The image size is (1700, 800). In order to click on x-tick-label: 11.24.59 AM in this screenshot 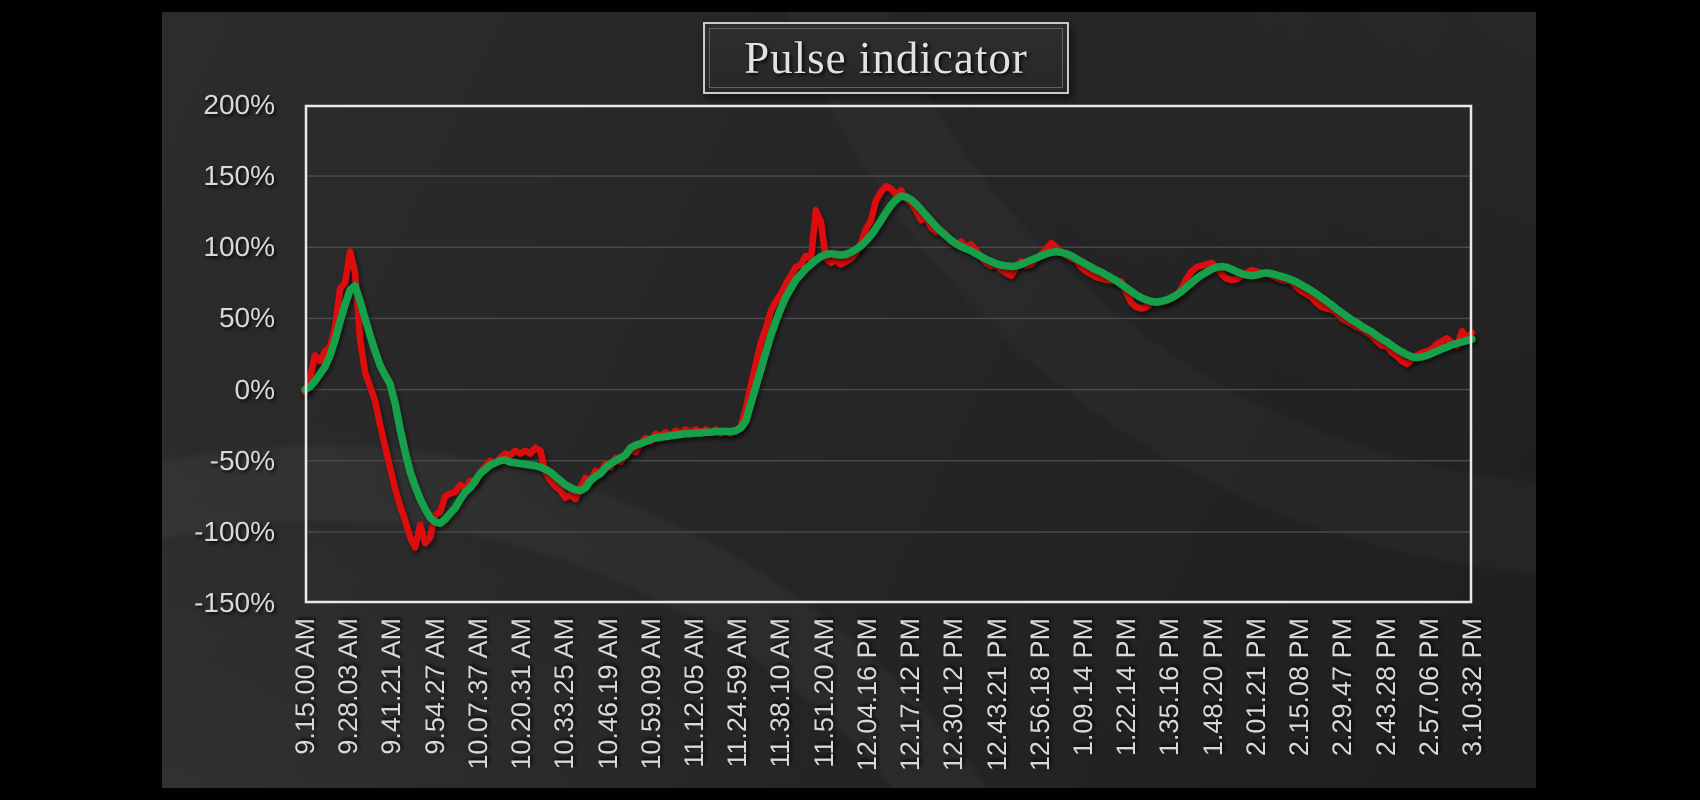, I will do `click(737, 693)`.